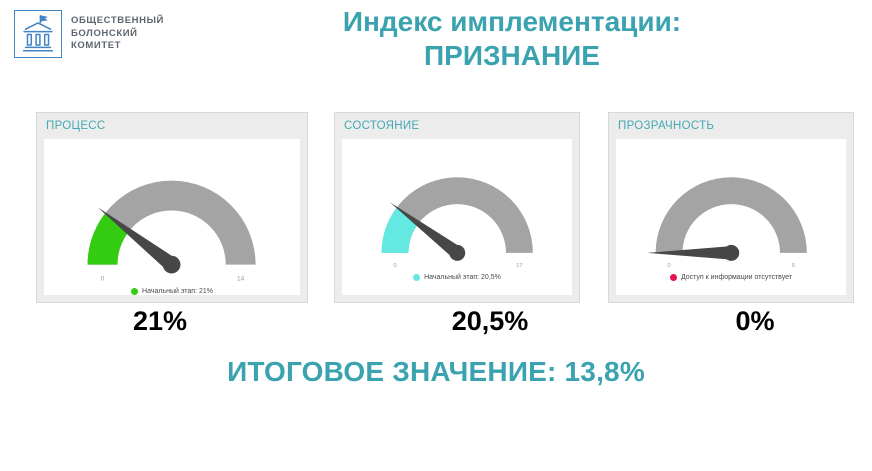 The height and width of the screenshot is (471, 872). What do you see at coordinates (512, 21) in the screenshot?
I see `page-title-line1: Индекс имплементации:` at bounding box center [512, 21].